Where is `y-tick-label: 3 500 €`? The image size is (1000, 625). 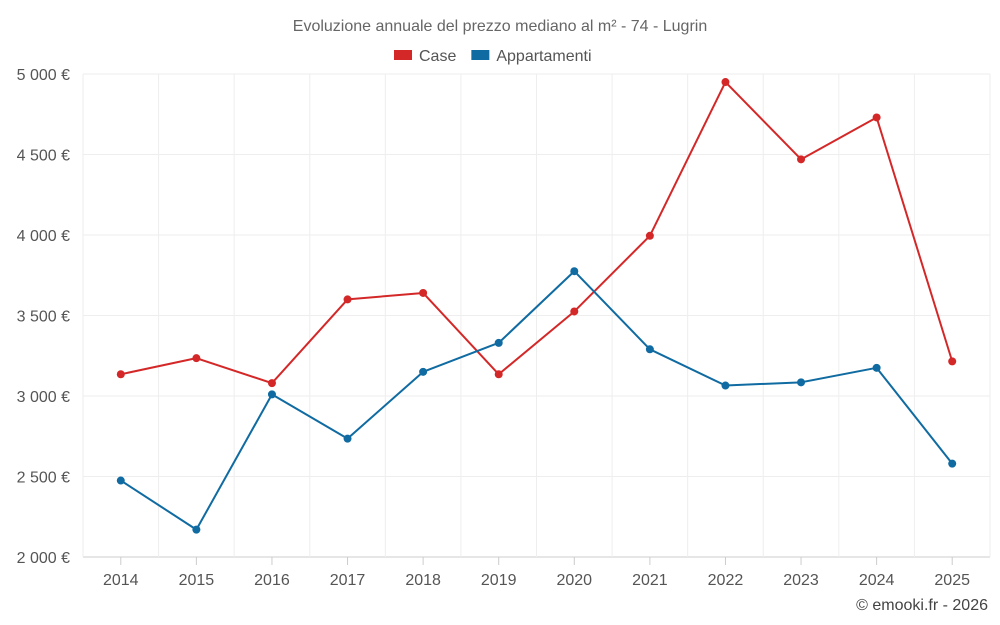
y-tick-label: 3 500 € is located at coordinates (43, 317).